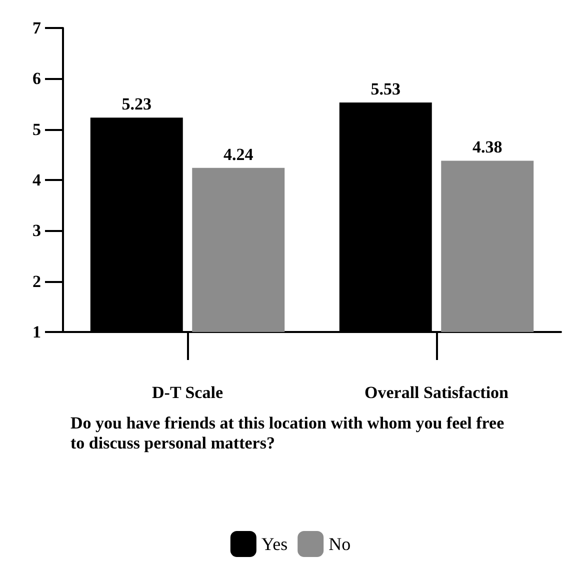 The image size is (581, 580). What do you see at coordinates (339, 544) in the screenshot?
I see `legend-label: No` at bounding box center [339, 544].